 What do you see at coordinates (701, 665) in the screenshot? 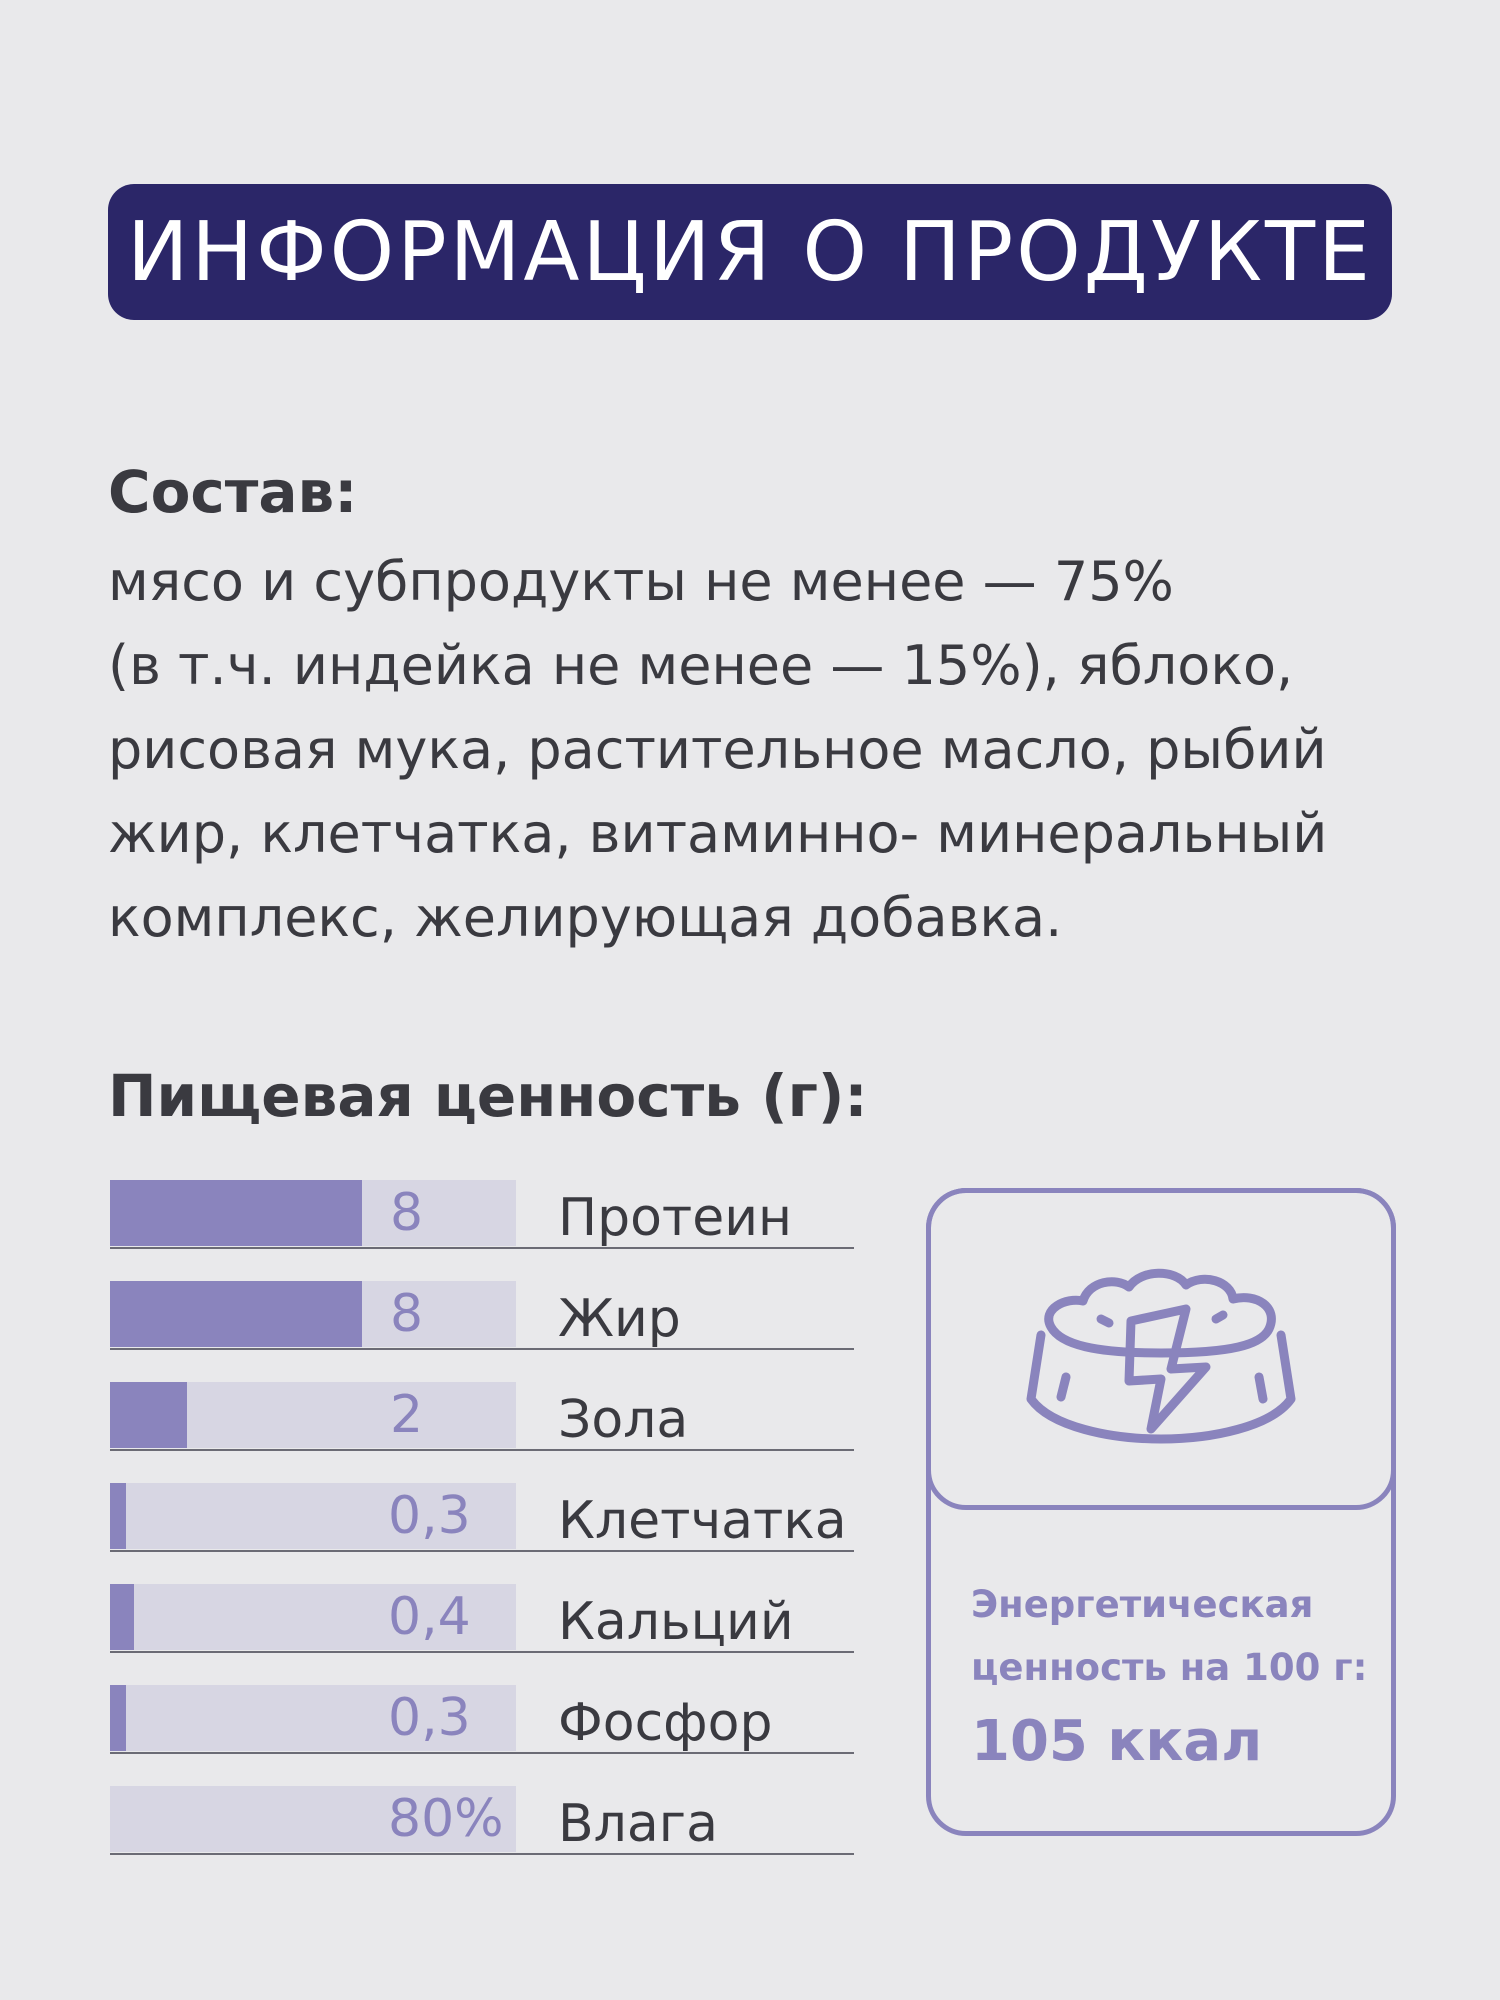
I see `composition-line: (в т.ч. индейка не менее — 15%), яблоко,` at bounding box center [701, 665].